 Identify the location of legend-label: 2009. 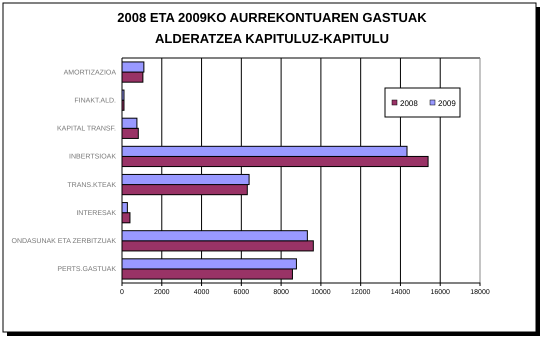
(447, 103).